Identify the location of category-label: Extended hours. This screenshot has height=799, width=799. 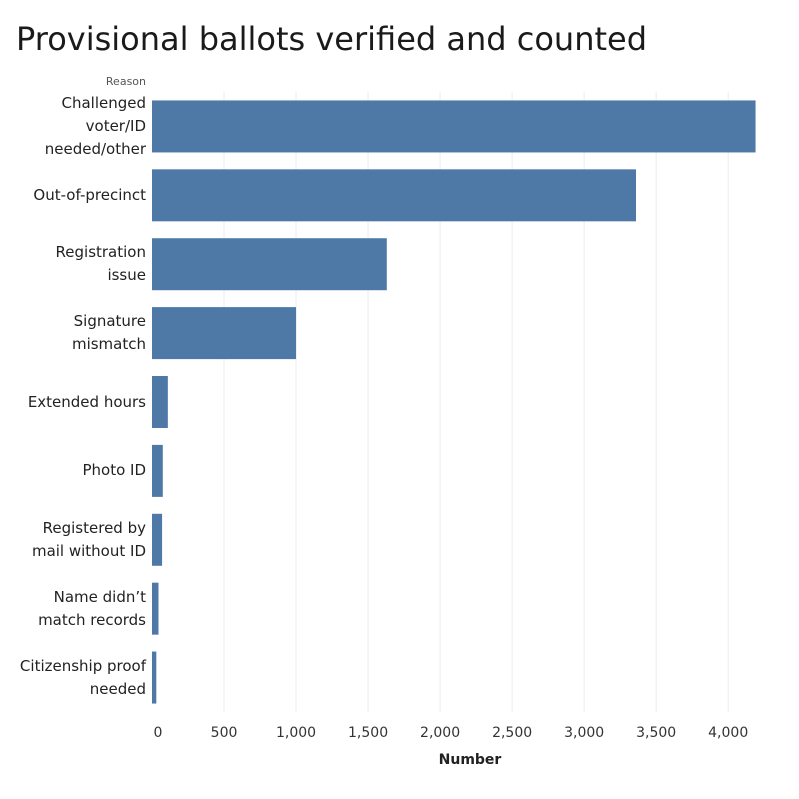
(86, 401).